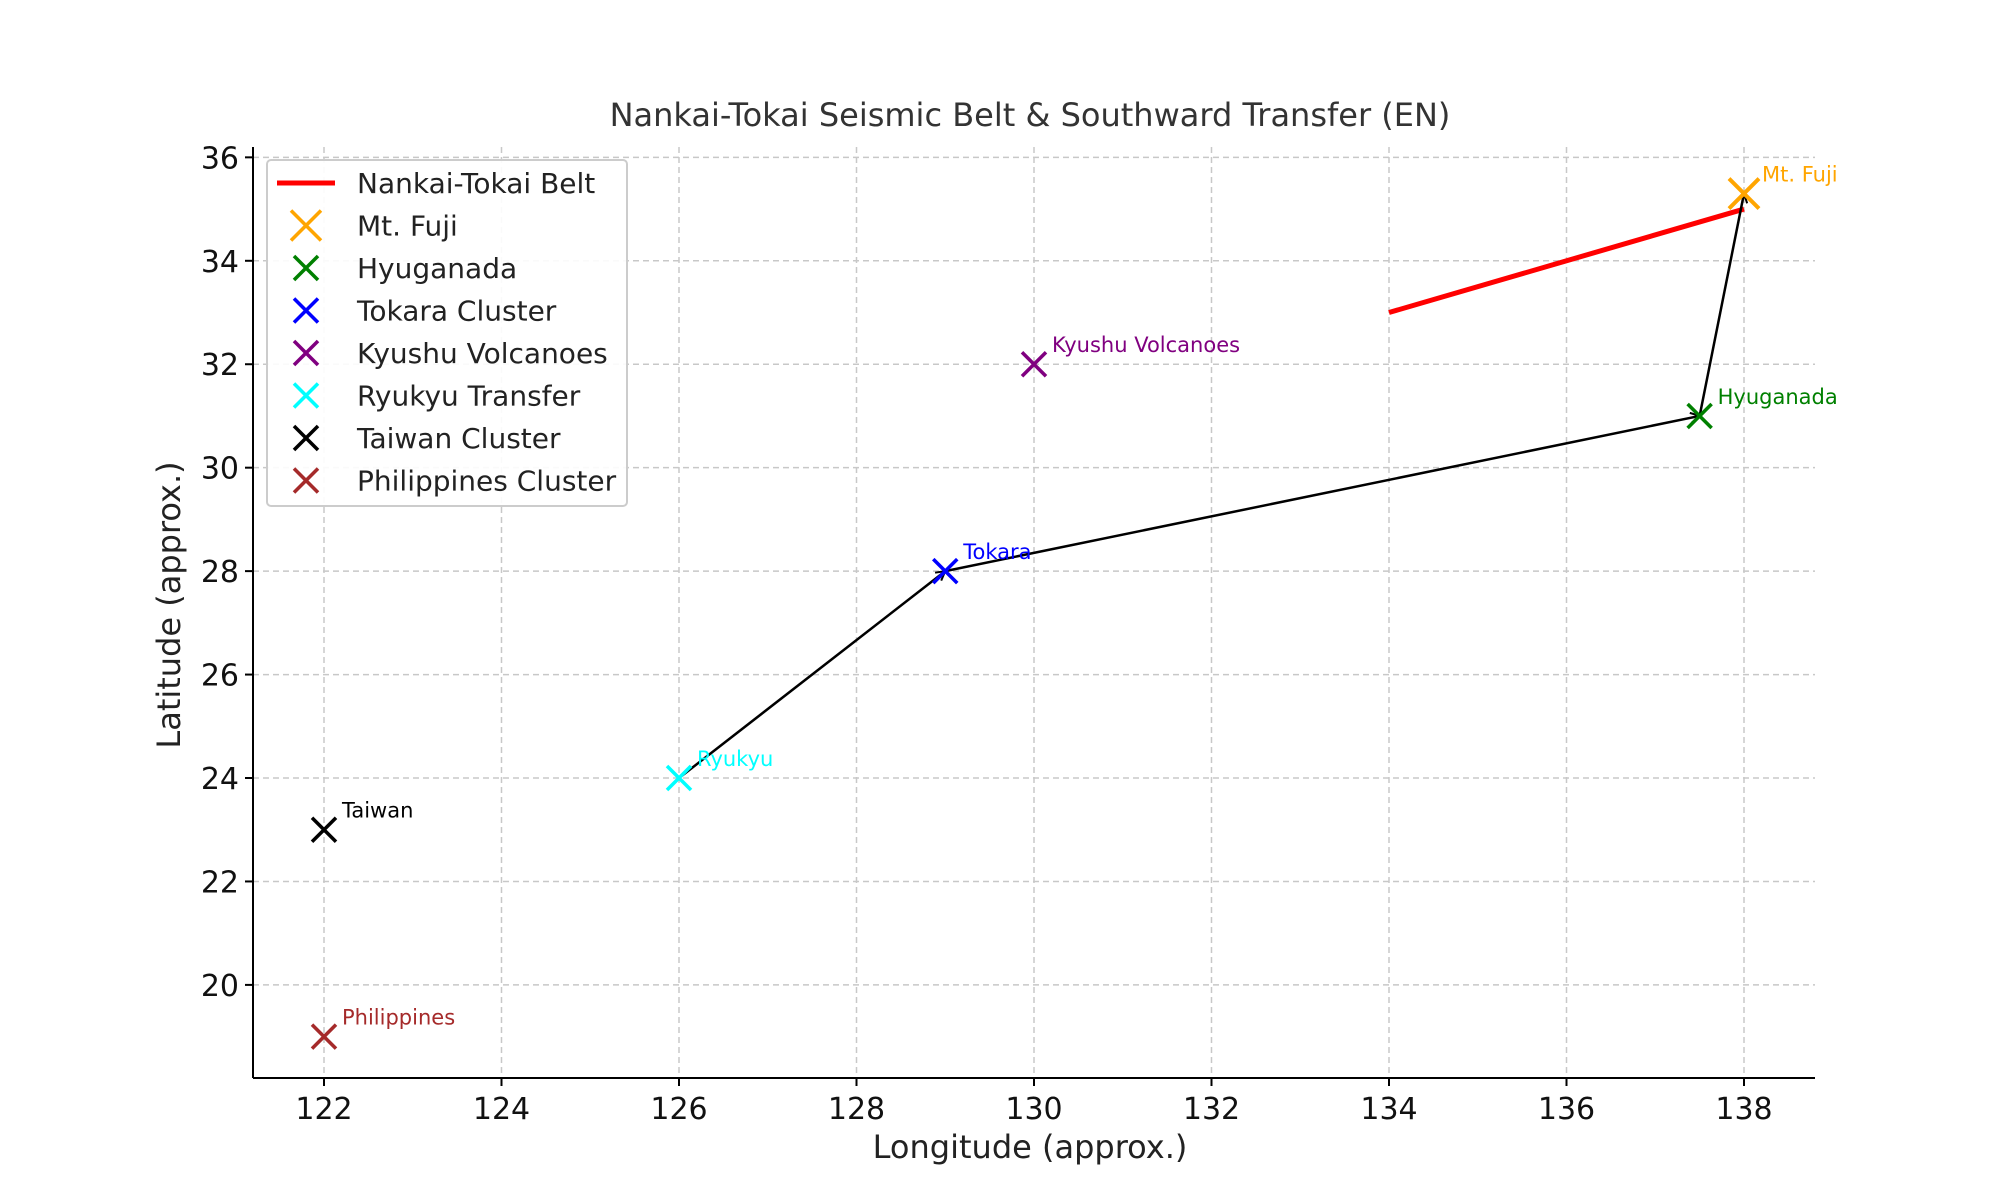  I want to click on legend-label: Hyuganada, so click(437, 268).